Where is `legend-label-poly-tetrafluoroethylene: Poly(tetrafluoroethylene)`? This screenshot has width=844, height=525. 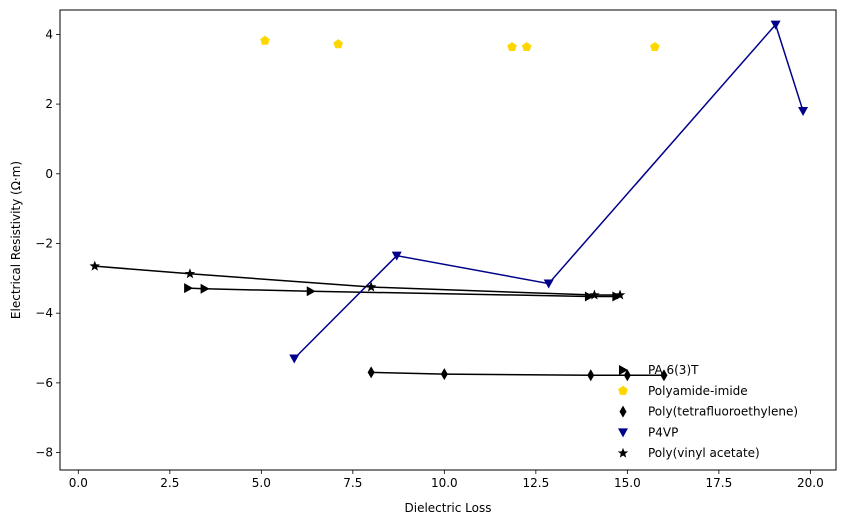 legend-label-poly-tetrafluoroethylene: Poly(tetrafluoroethylene) is located at coordinates (723, 412).